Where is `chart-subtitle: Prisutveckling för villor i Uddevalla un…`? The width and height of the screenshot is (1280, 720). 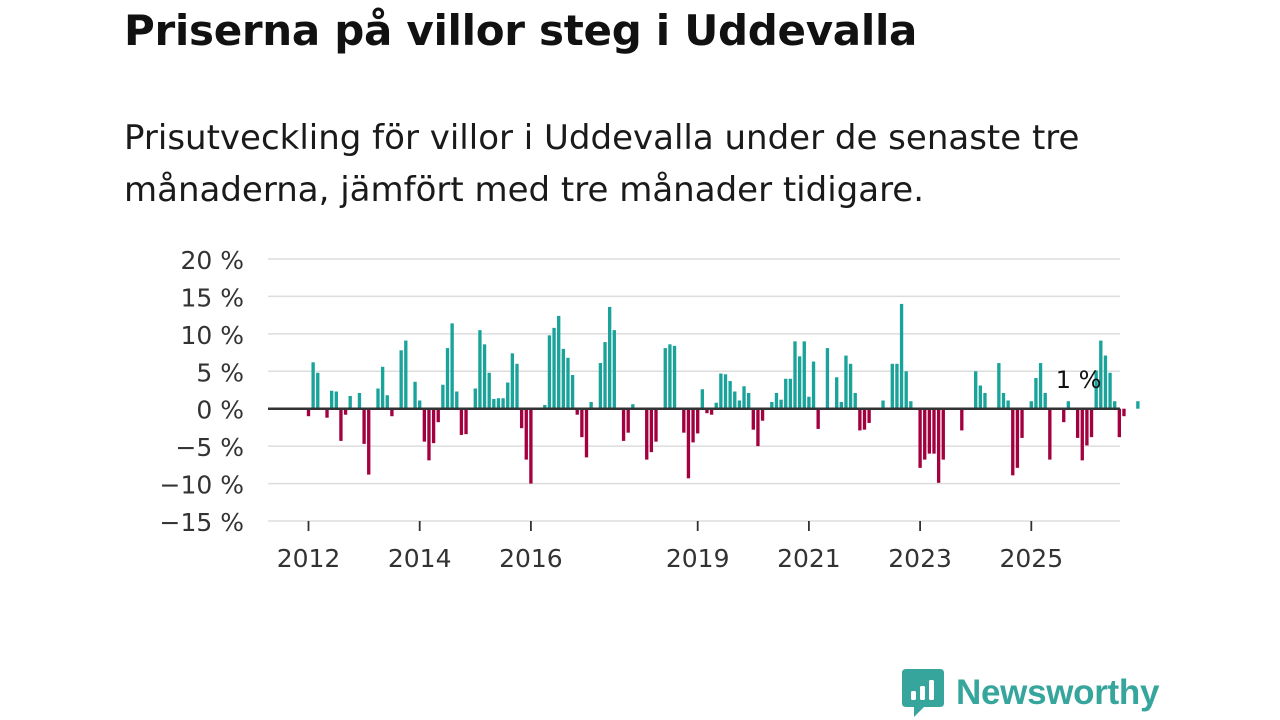
chart-subtitle: Prisutveckling för villor i Uddevalla un… is located at coordinates (602, 164).